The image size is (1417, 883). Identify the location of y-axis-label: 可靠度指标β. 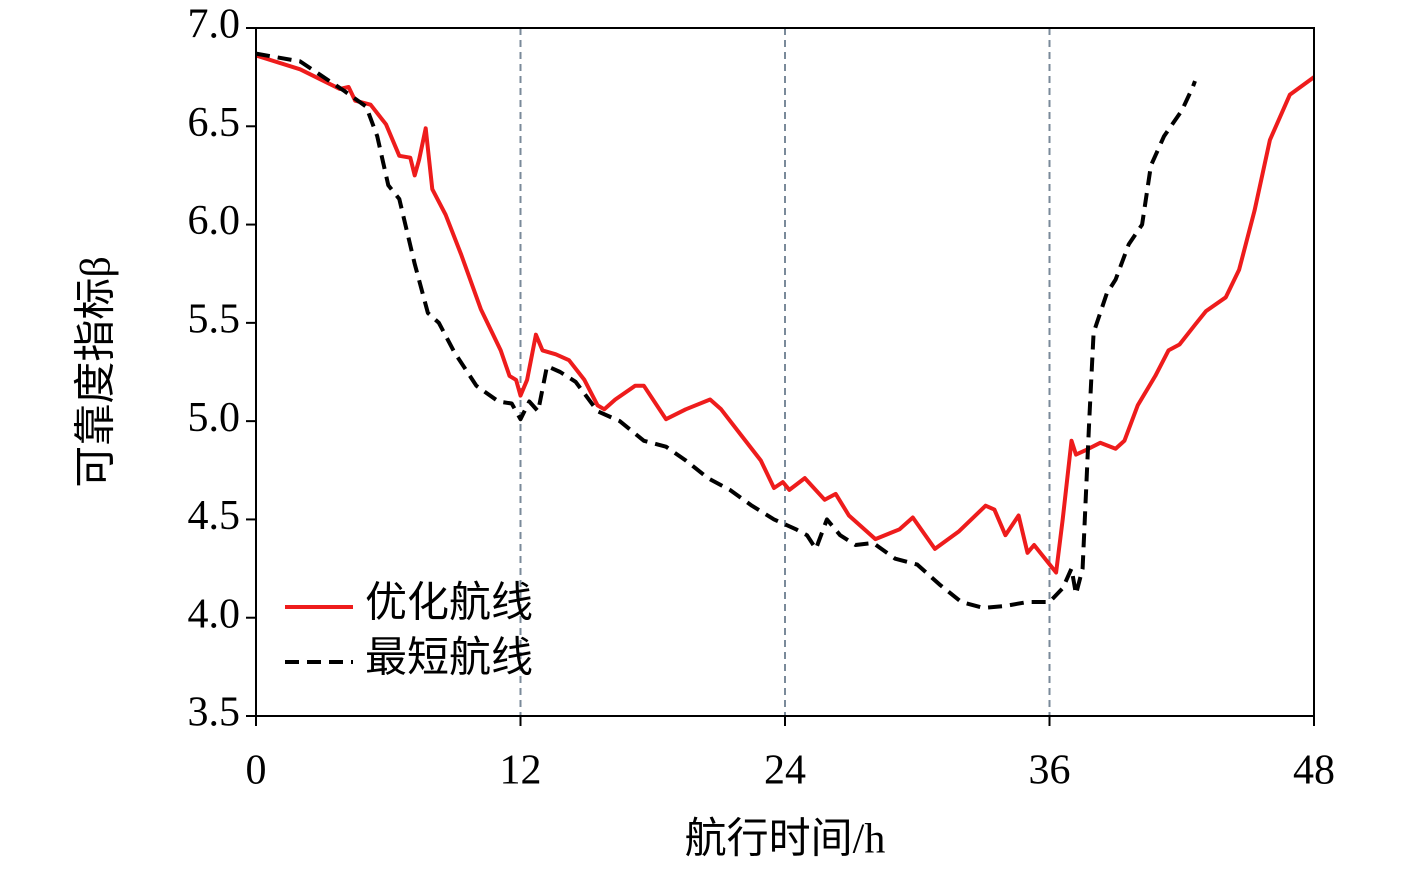
(97, 371).